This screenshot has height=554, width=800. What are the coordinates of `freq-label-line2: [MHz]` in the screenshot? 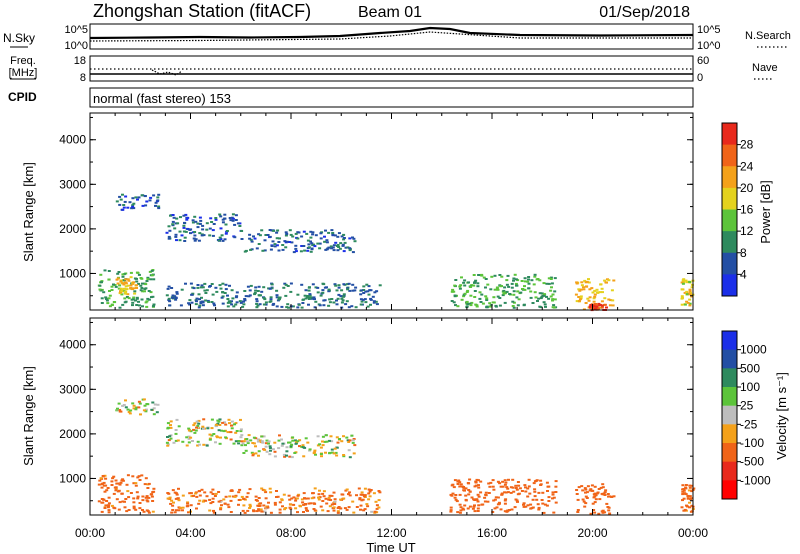 It's located at (23, 73).